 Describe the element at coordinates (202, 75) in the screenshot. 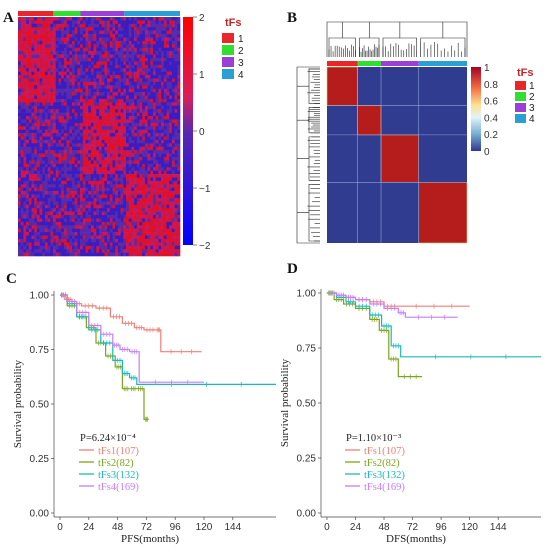

I see `colorbar-tick-label: 1` at that location.